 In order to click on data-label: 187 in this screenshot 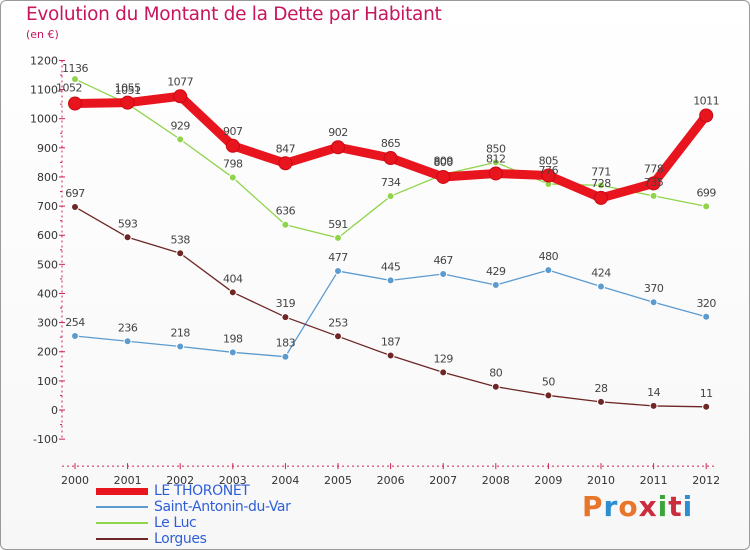, I will do `click(391, 342)`.